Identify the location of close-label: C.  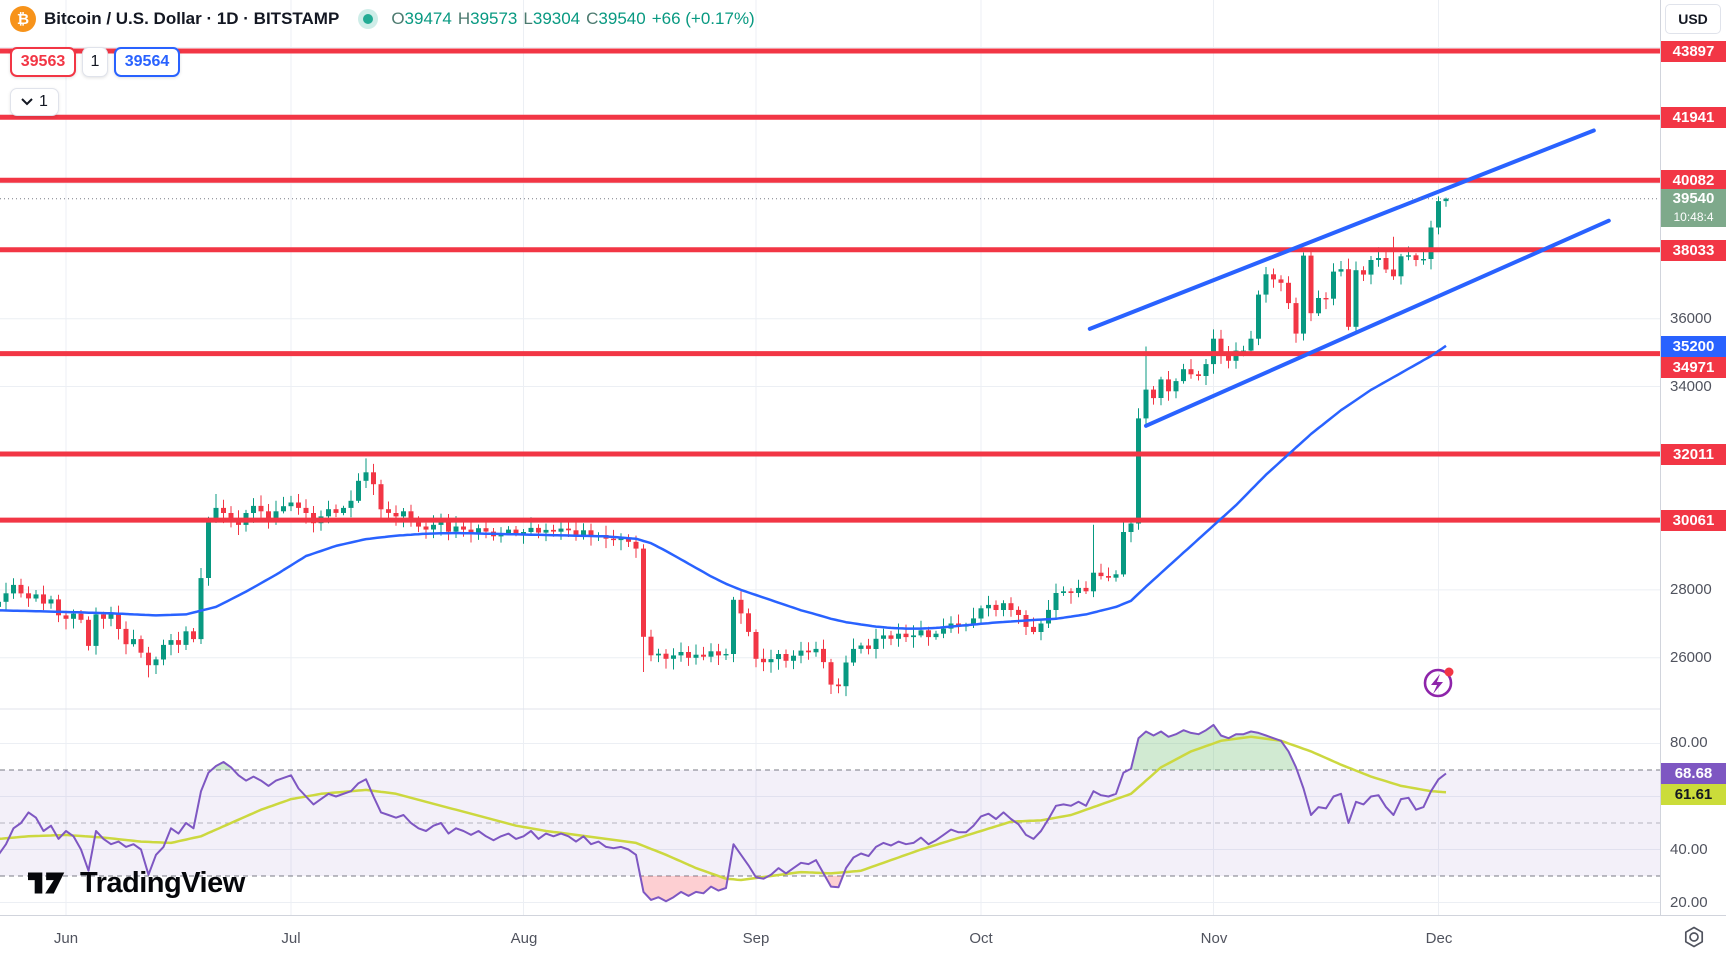
(592, 18).